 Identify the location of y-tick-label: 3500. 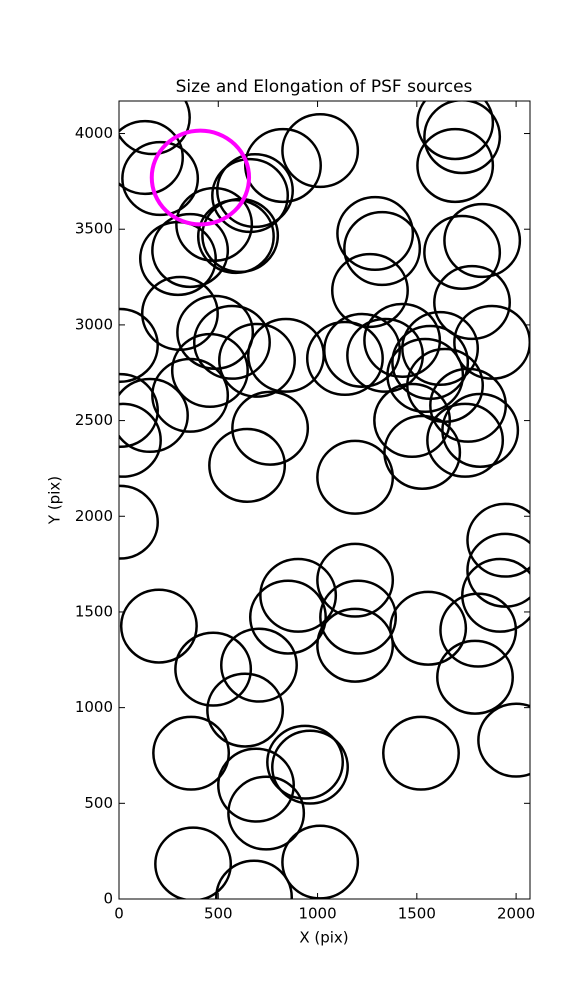
(94, 229).